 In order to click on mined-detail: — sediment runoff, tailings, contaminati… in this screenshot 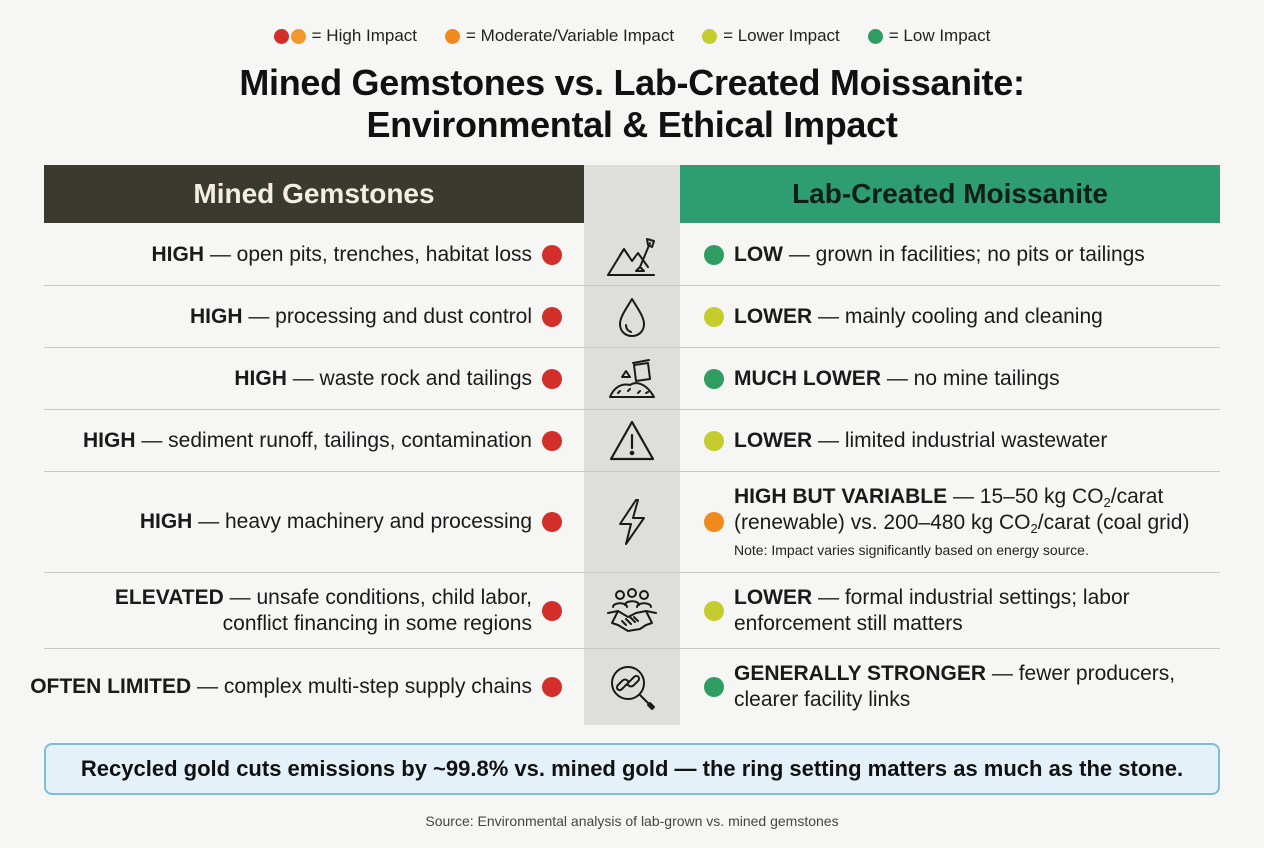, I will do `click(333, 440)`.